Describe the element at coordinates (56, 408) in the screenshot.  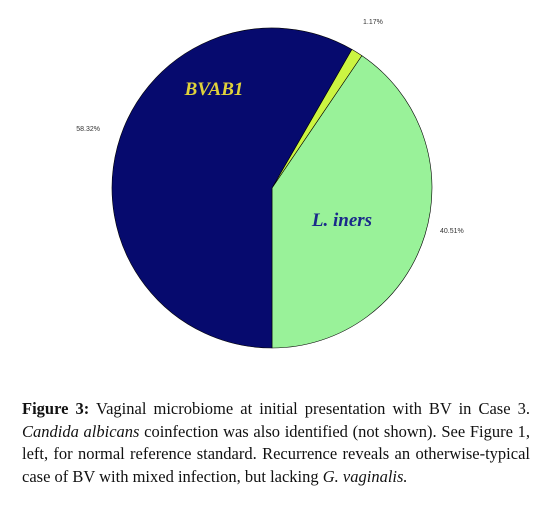
I see `caption-label: Figure 3:` at that location.